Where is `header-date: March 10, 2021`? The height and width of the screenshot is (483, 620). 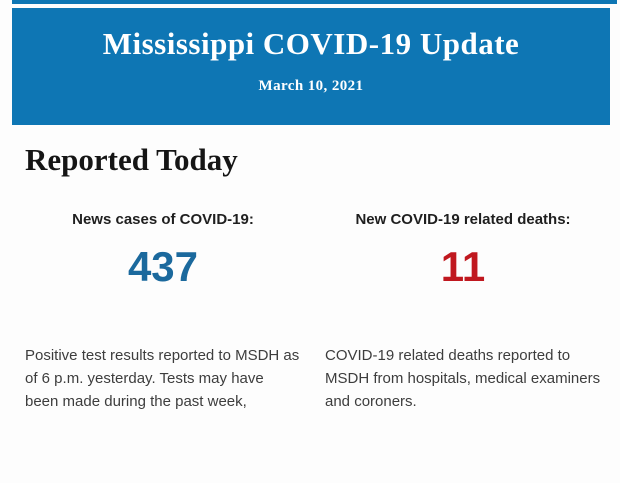 header-date: March 10, 2021 is located at coordinates (311, 86).